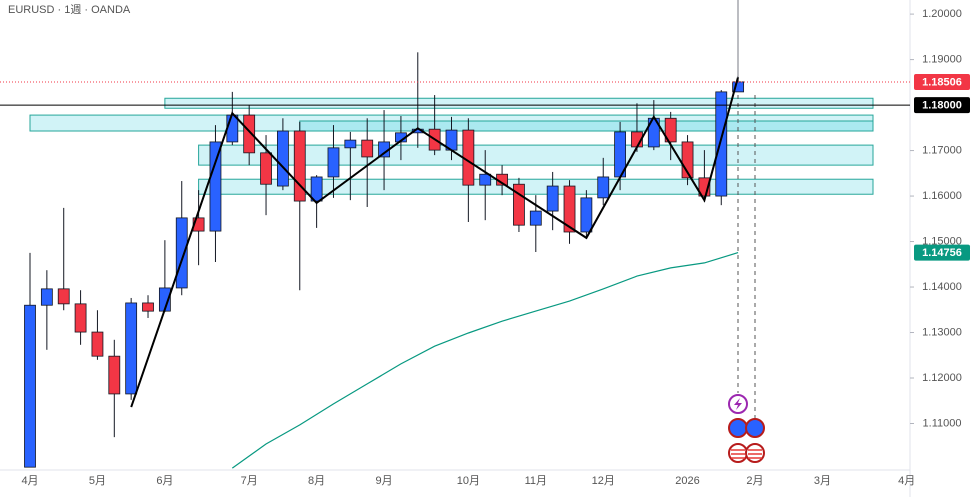  I want to click on y-tick-label: 1.20000, so click(942, 14).